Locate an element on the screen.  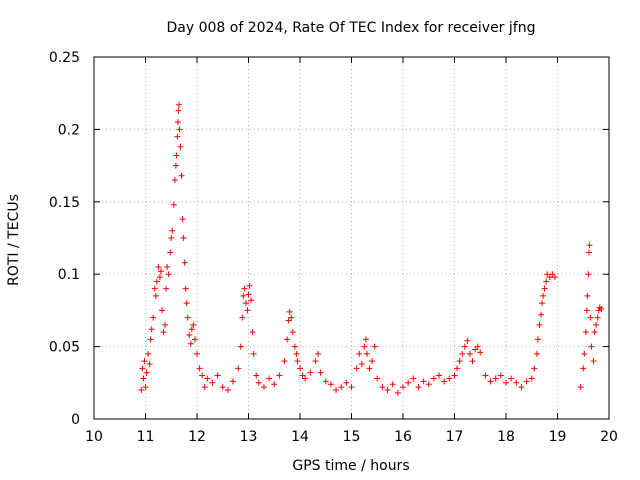
x-tick-label: 20 is located at coordinates (609, 437).